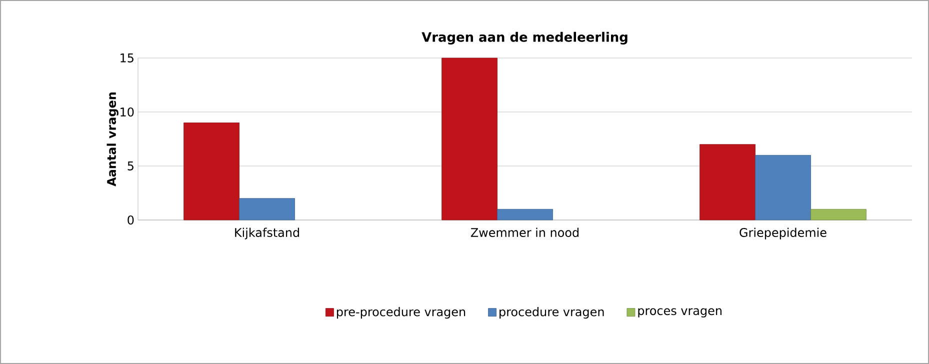  Describe the element at coordinates (680, 313) in the screenshot. I see `legend-label: proces vragen` at that location.